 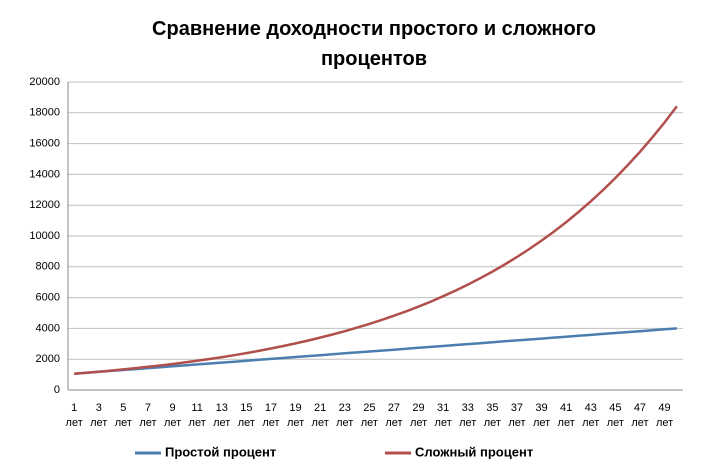 What do you see at coordinates (48, 328) in the screenshot?
I see `y-tick-label: 4000` at bounding box center [48, 328].